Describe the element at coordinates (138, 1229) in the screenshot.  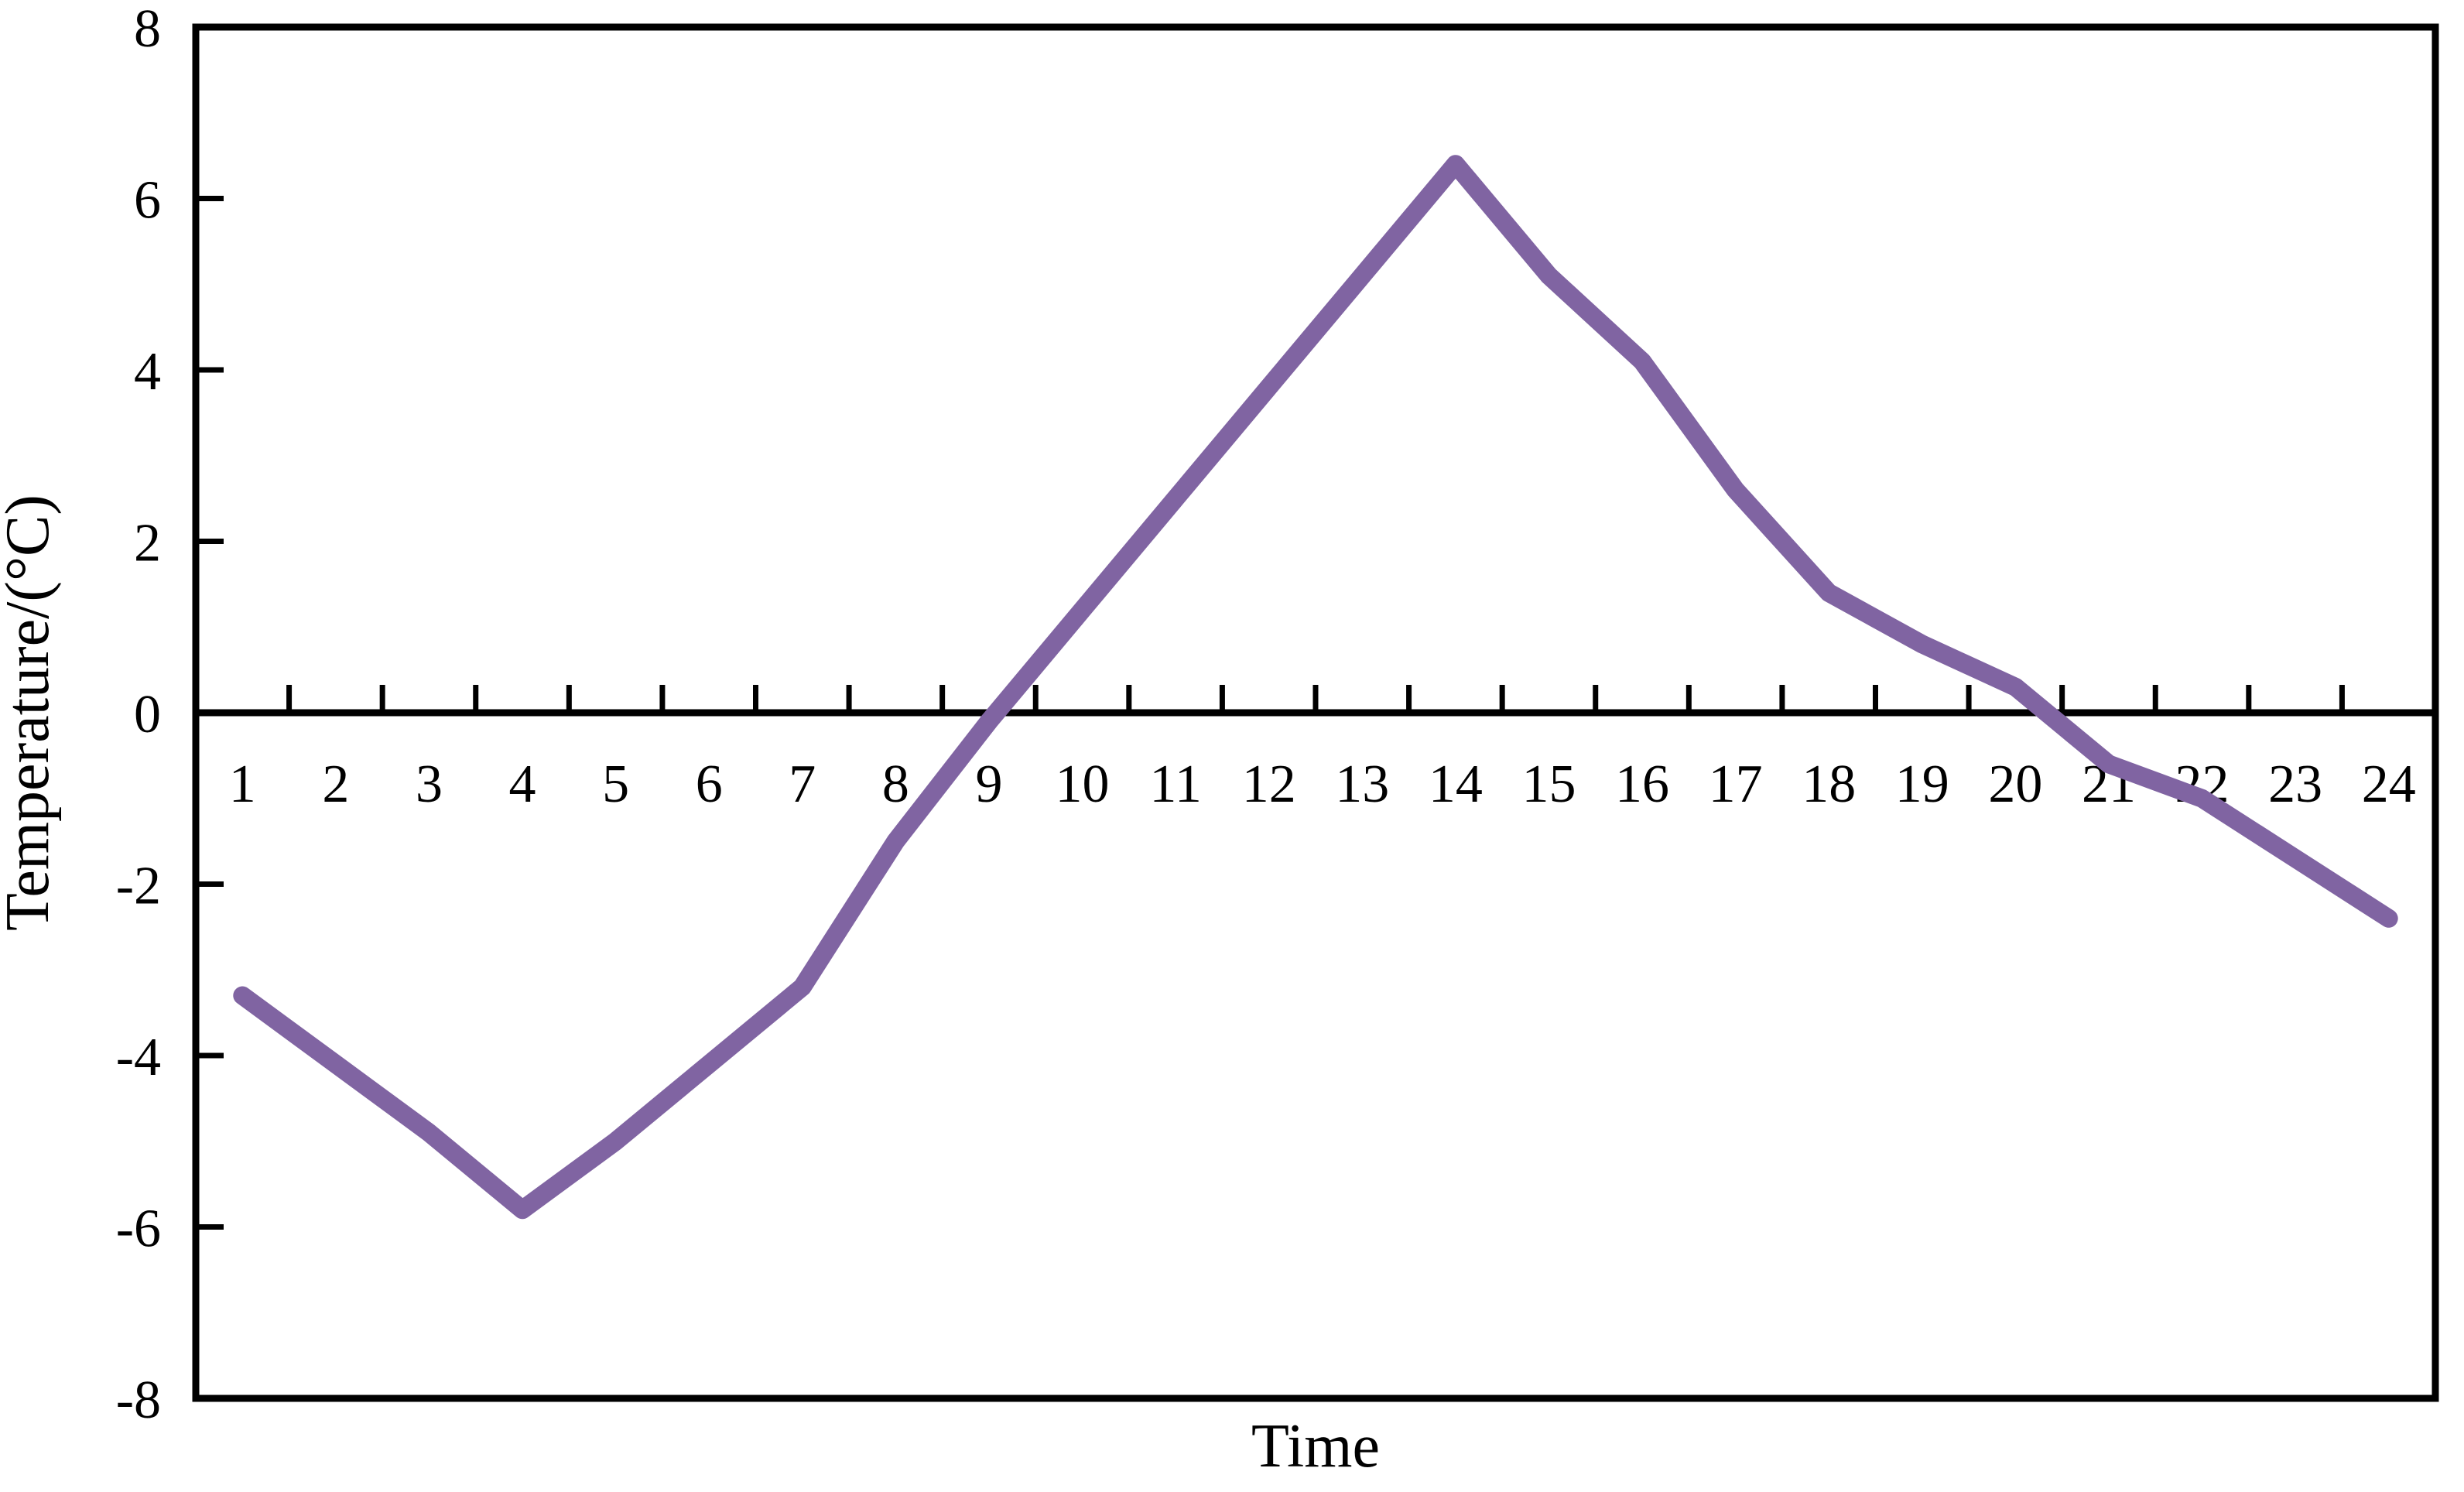
I see `y-tick-label: -6` at that location.